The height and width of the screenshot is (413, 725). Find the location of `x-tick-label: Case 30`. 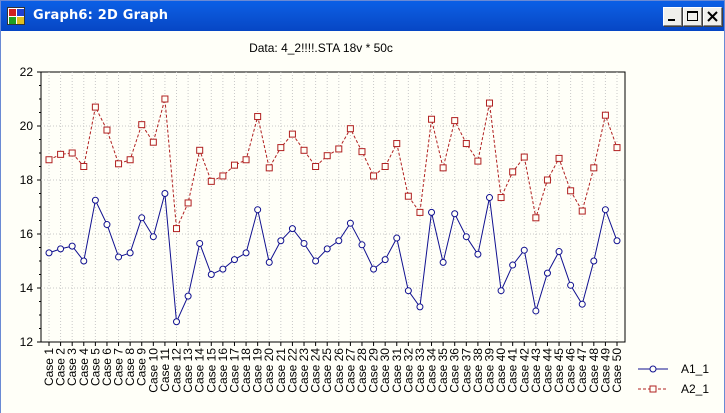

x-tick-label: Case 30 is located at coordinates (385, 370).